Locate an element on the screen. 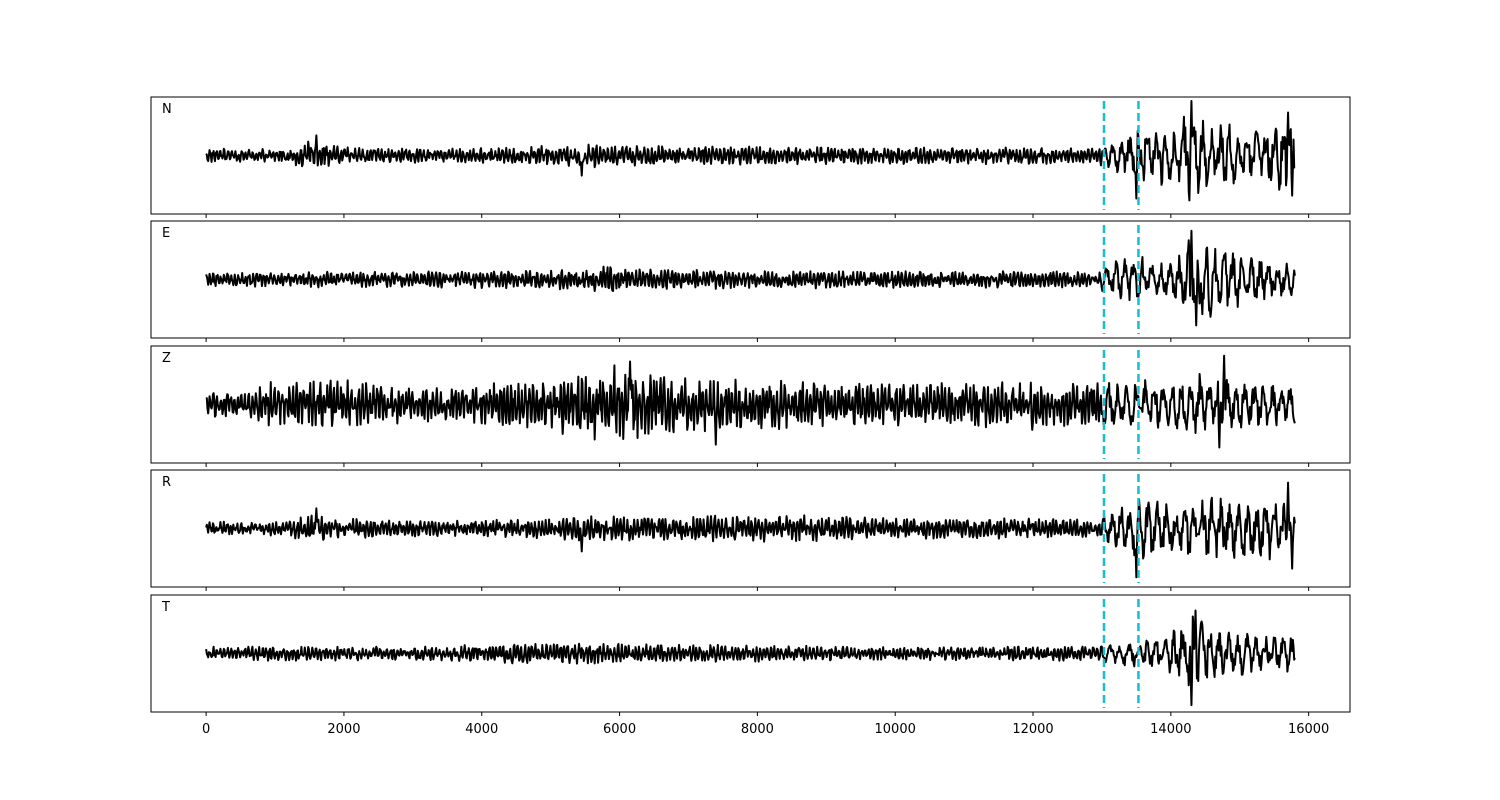 Image resolution: width=1500 pixels, height=800 pixels. panel-r: R is located at coordinates (750, 530).